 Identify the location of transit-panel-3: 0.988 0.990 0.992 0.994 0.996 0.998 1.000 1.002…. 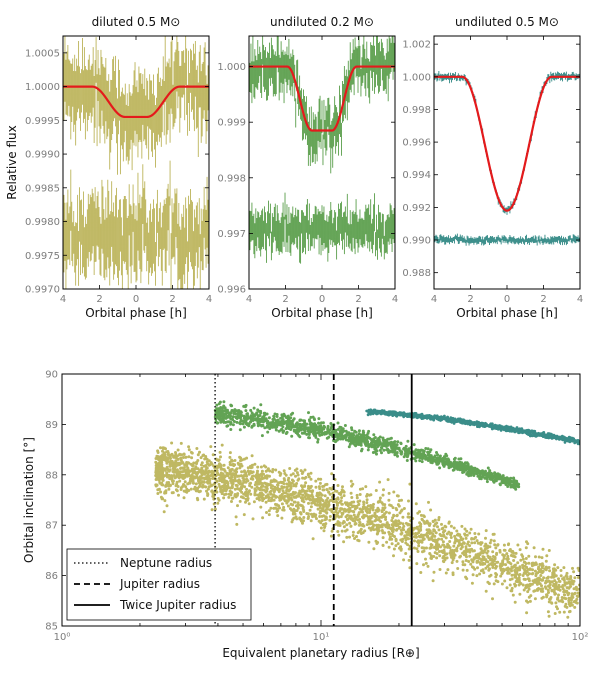
(492, 167).